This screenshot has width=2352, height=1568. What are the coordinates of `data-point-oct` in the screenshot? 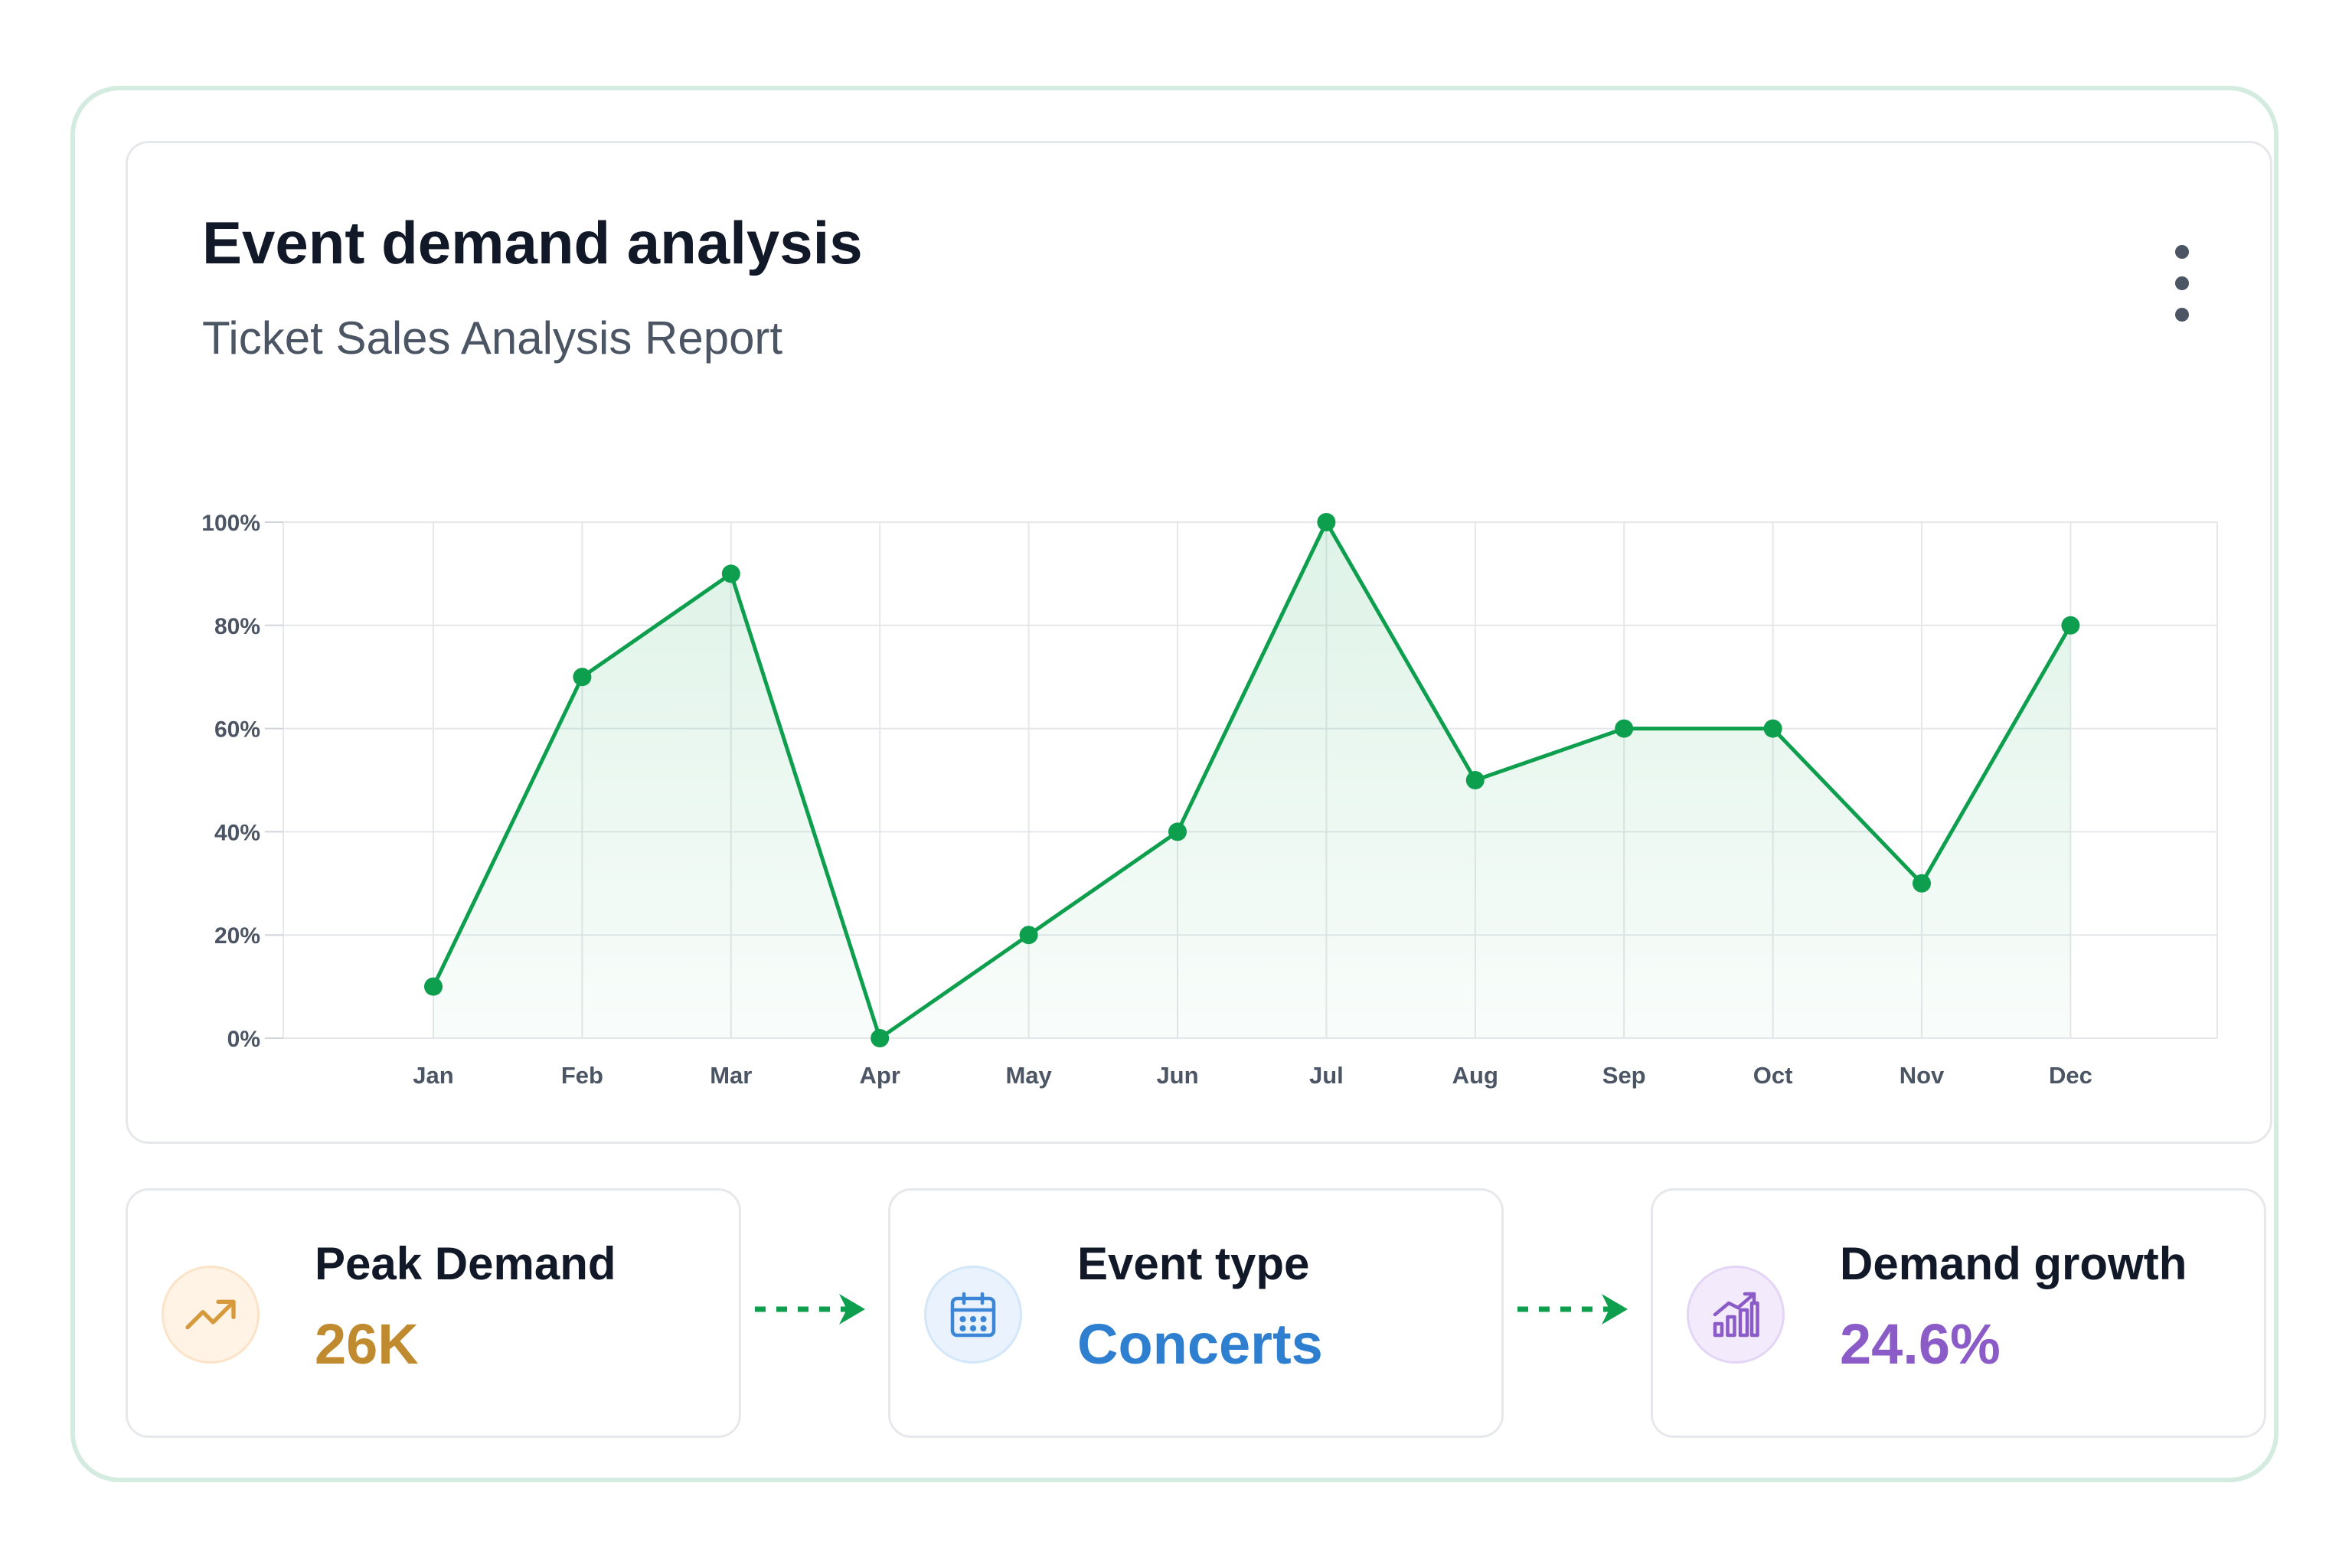 It's located at (1772, 728).